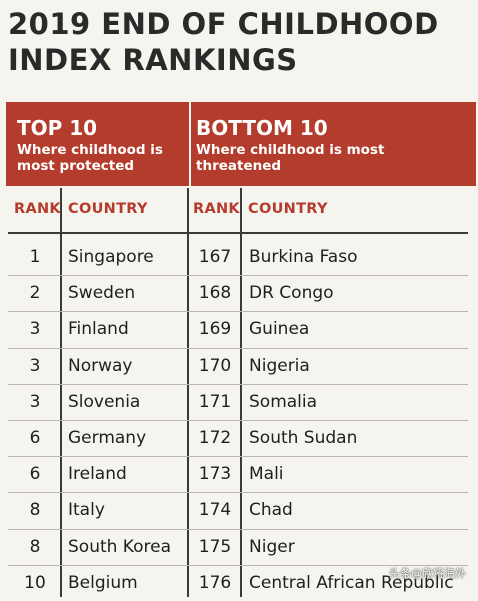 The image size is (478, 601). What do you see at coordinates (98, 329) in the screenshot?
I see `country-top-cell: Finland` at bounding box center [98, 329].